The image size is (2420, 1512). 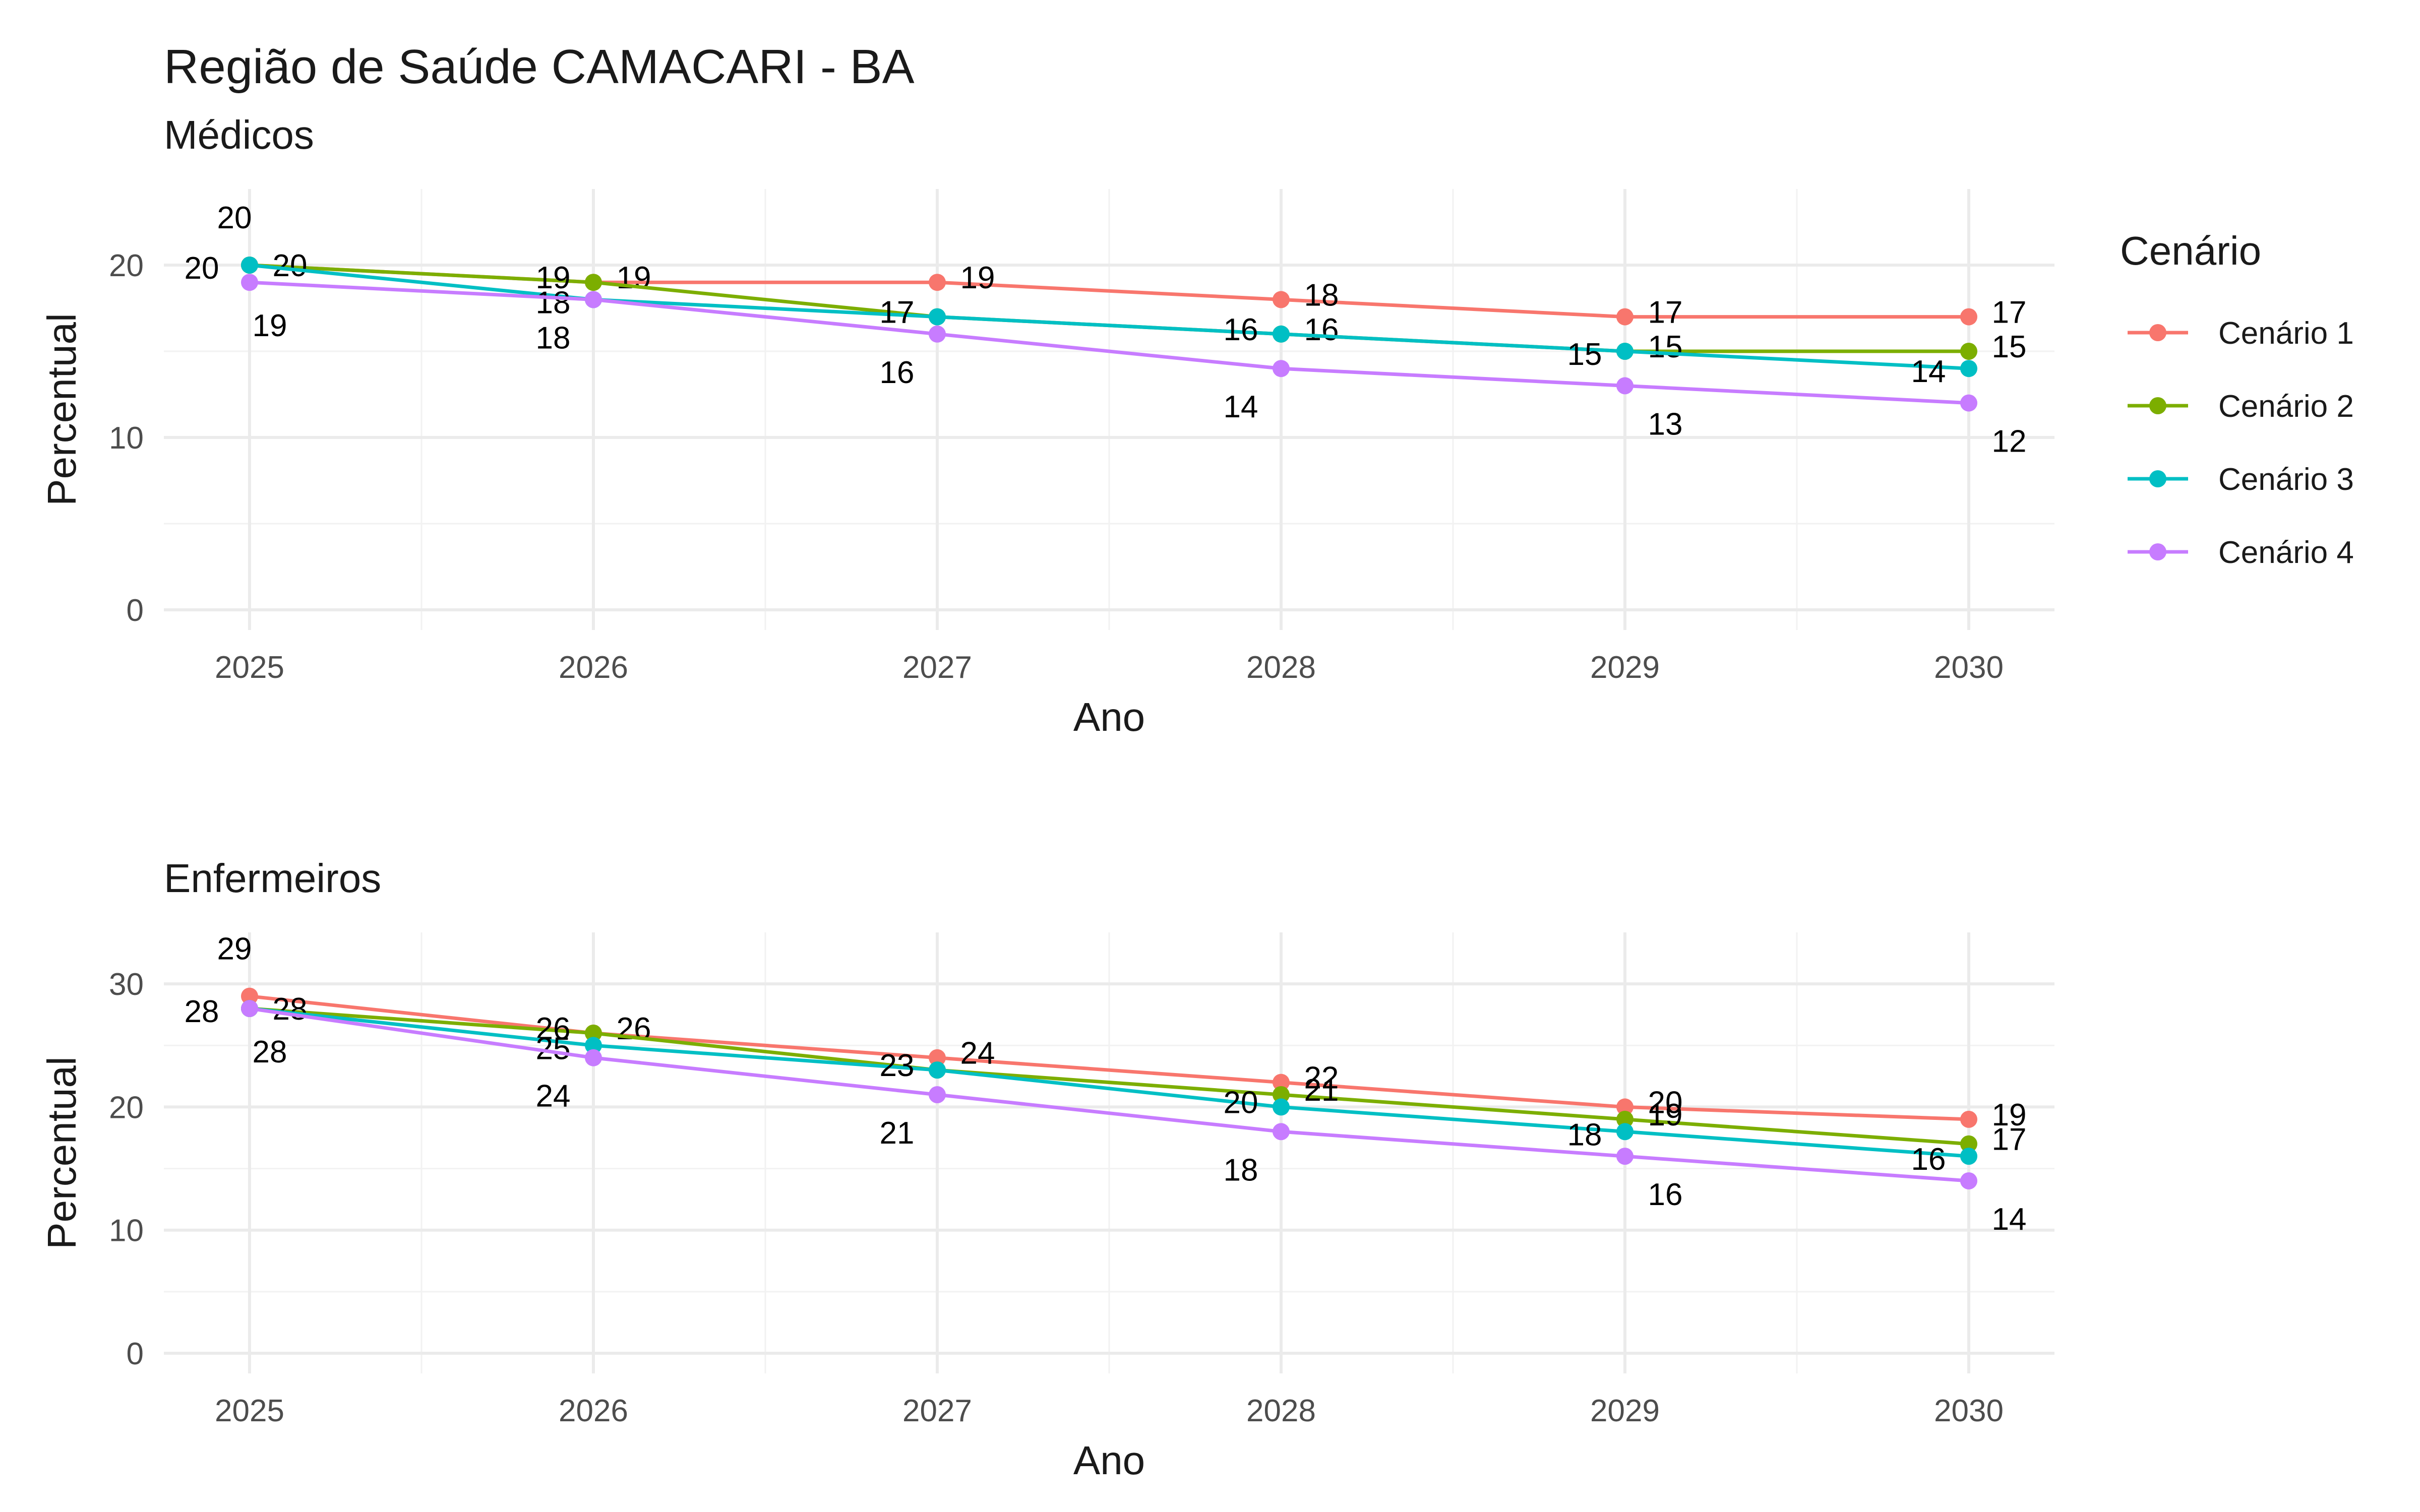 What do you see at coordinates (234, 950) in the screenshot?
I see `data-label: 29` at bounding box center [234, 950].